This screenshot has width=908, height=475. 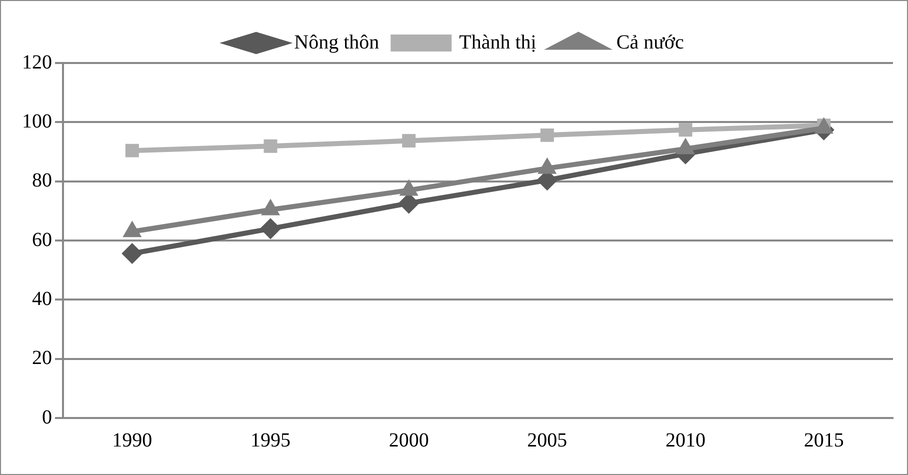 What do you see at coordinates (42, 358) in the screenshot?
I see `y-tick-label: 20` at bounding box center [42, 358].